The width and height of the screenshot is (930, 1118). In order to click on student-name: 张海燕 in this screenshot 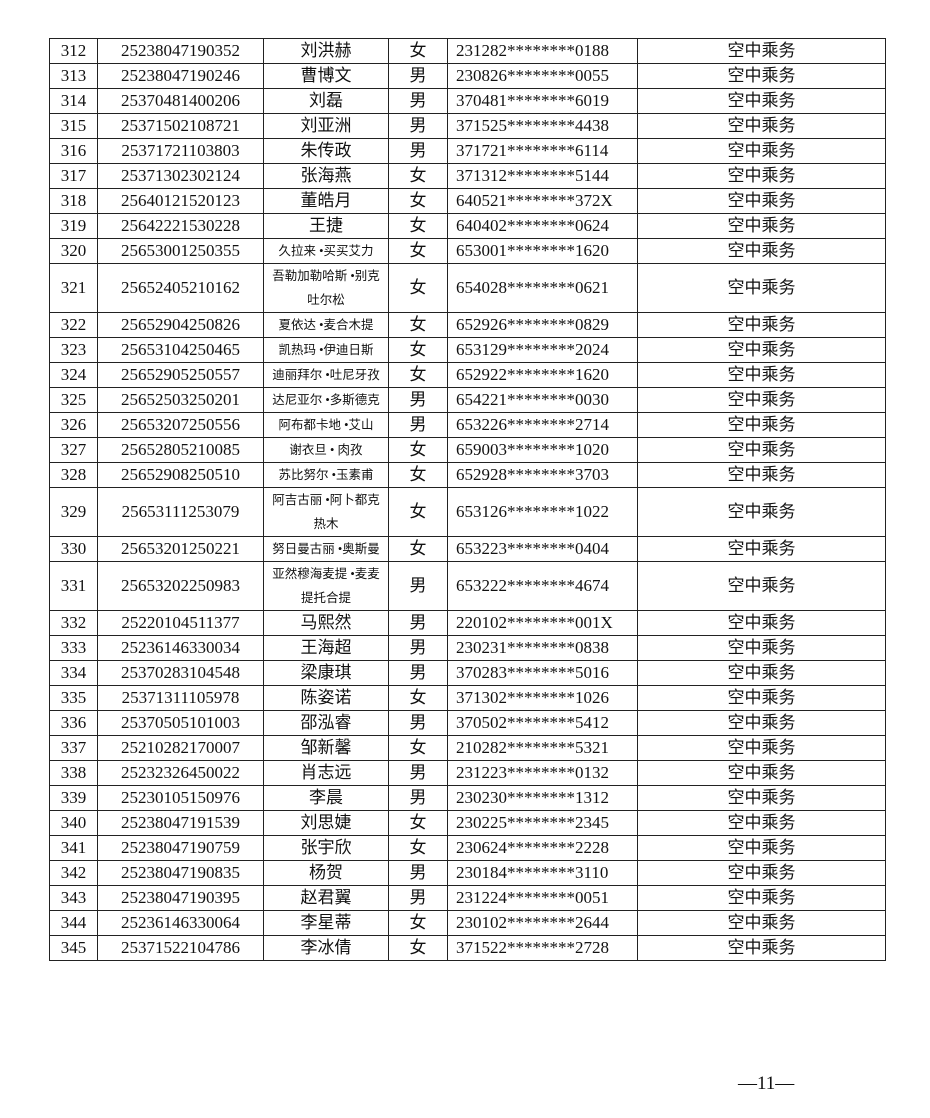, I will do `click(326, 176)`.